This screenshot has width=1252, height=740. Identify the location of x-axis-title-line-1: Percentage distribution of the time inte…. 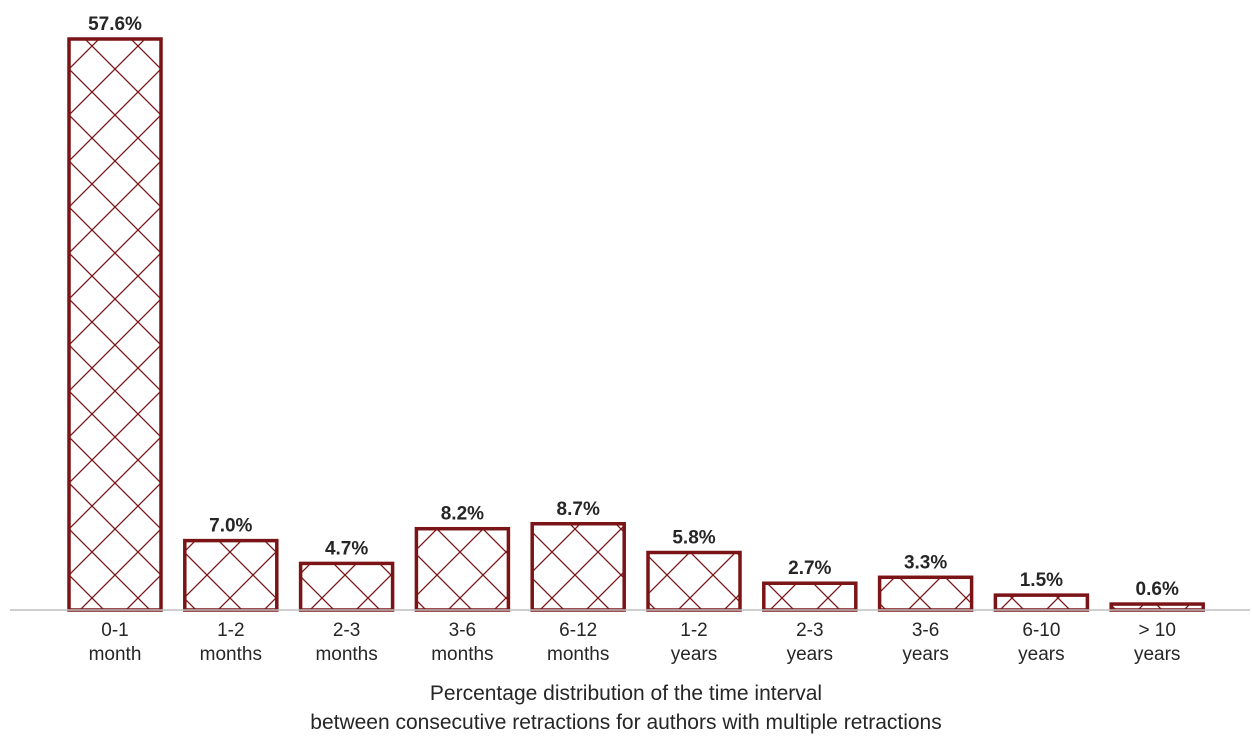
(626, 693).